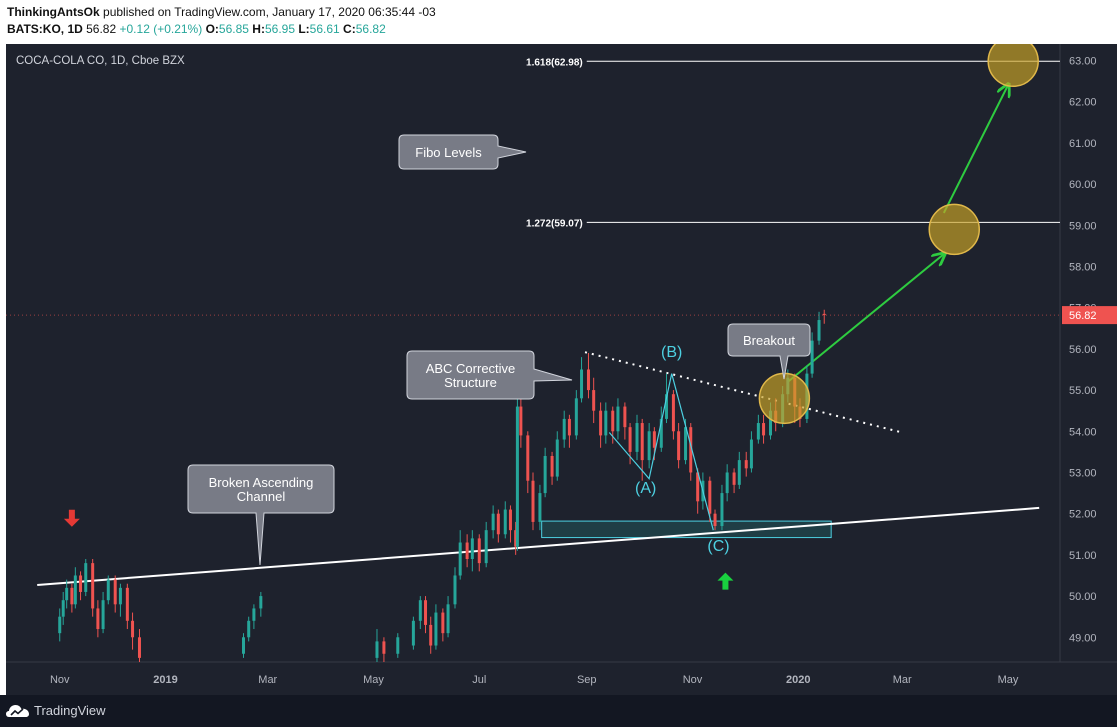 This screenshot has width=1117, height=727. I want to click on y-tick-label: 54.00, so click(1083, 432).